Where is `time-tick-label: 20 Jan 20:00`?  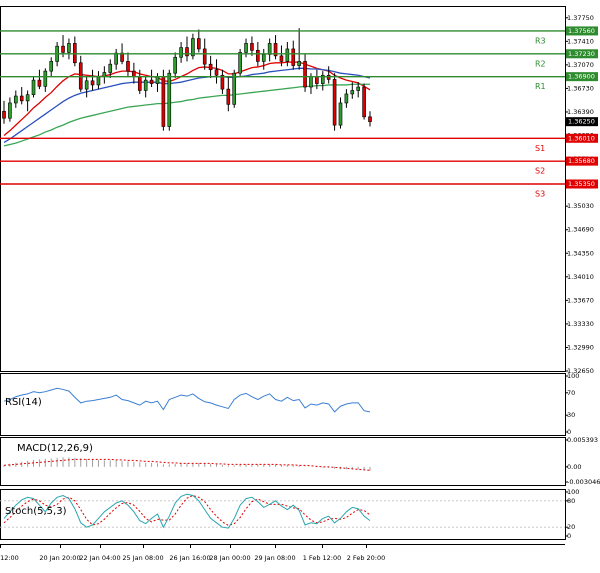
time-tick-label: 20 Jan 20:00 is located at coordinates (59, 558).